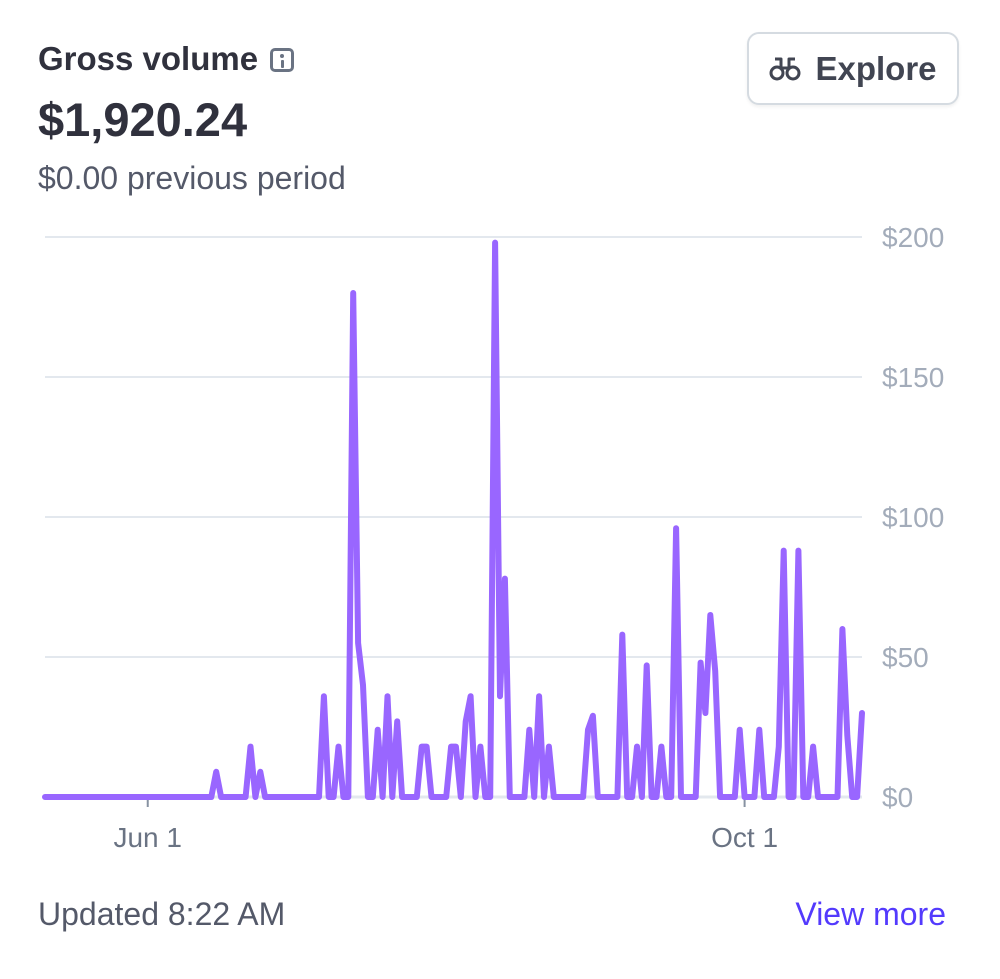 Image resolution: width=1000 pixels, height=979 pixels. What do you see at coordinates (148, 58) in the screenshot?
I see `card-title: Gross volume` at bounding box center [148, 58].